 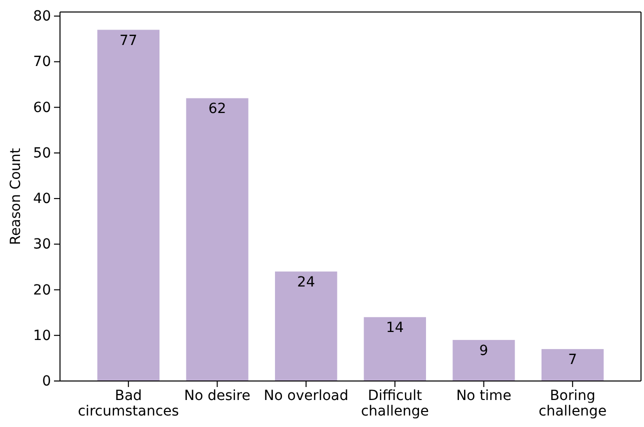 What do you see at coordinates (16, 196) in the screenshot?
I see `y-axis-title: Reason Count` at bounding box center [16, 196].